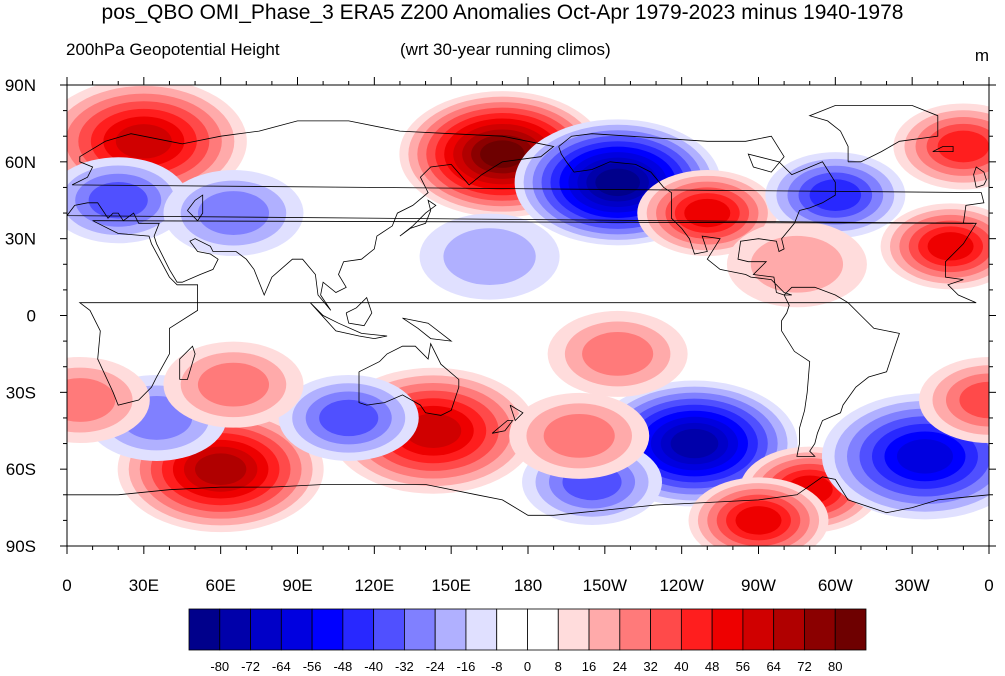  Describe the element at coordinates (505, 49) in the screenshot. I see `center-subtitle: (wrt 30-year running climos)` at that location.